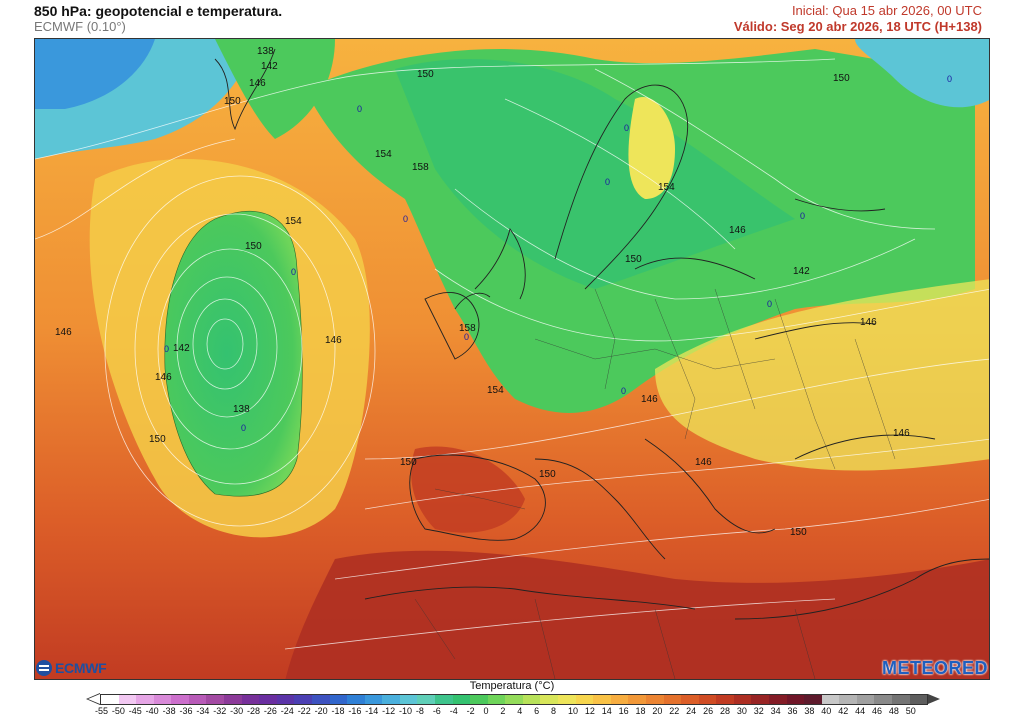 The height and width of the screenshot is (720, 1024). Describe the element at coordinates (419, 711) in the screenshot. I see `colorbar-tick-label: -8` at that location.